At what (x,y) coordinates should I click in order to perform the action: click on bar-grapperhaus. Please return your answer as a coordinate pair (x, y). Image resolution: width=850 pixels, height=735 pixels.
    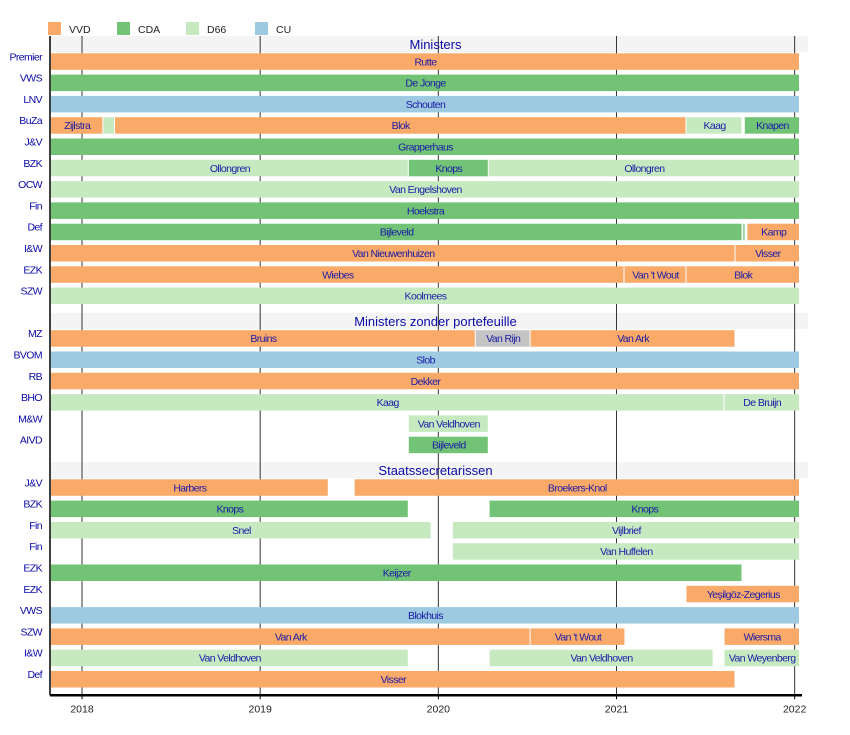
    Looking at the image, I should click on (425, 146).